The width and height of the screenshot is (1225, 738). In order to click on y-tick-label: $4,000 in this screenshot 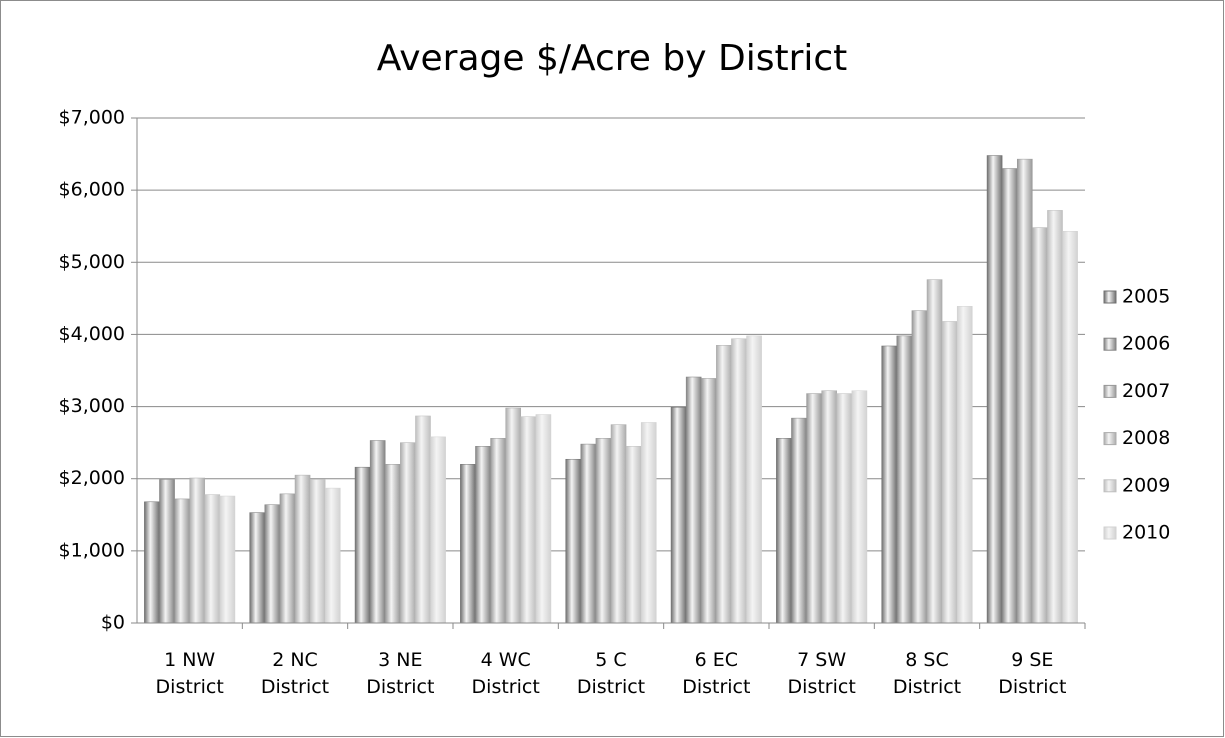, I will do `click(92, 334)`.